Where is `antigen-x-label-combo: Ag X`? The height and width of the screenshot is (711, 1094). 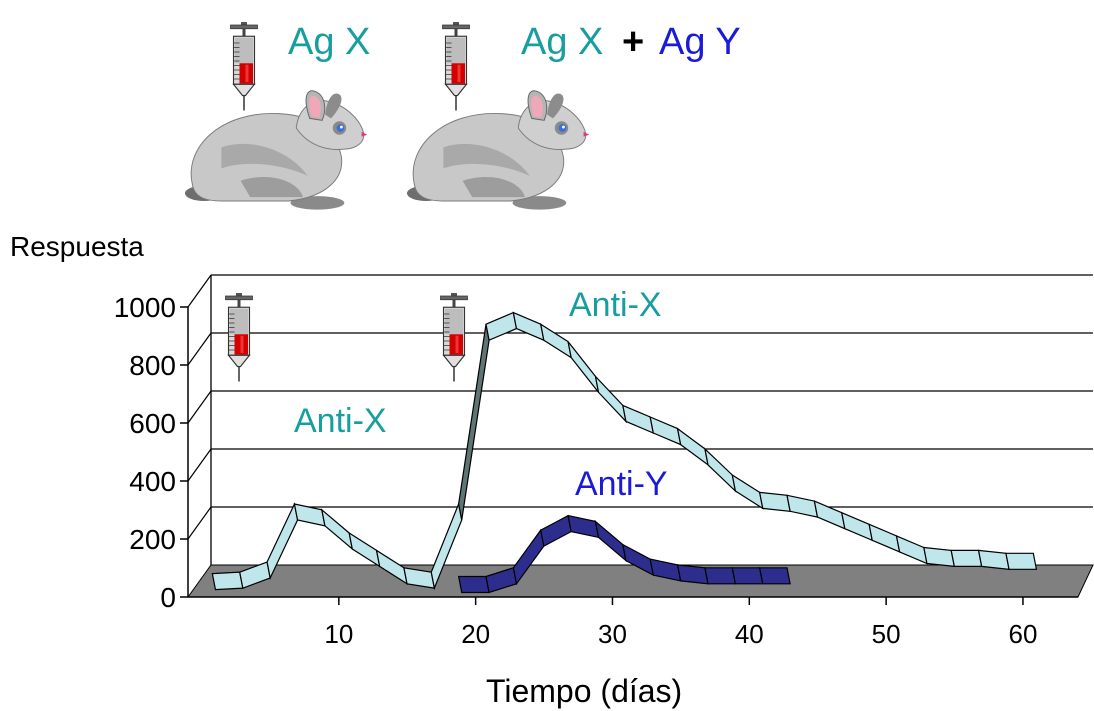
antigen-x-label-combo: Ag X is located at coordinates (562, 42).